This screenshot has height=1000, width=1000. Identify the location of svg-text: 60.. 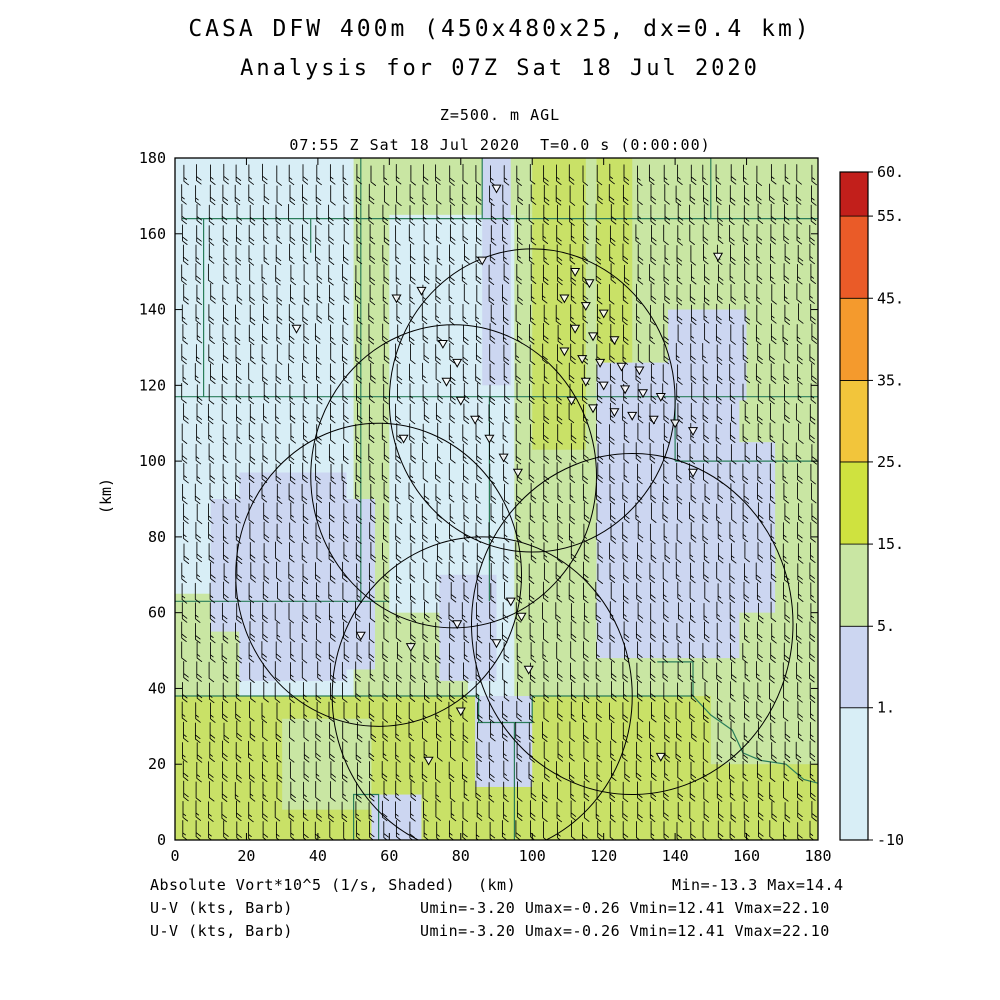
(890, 172).